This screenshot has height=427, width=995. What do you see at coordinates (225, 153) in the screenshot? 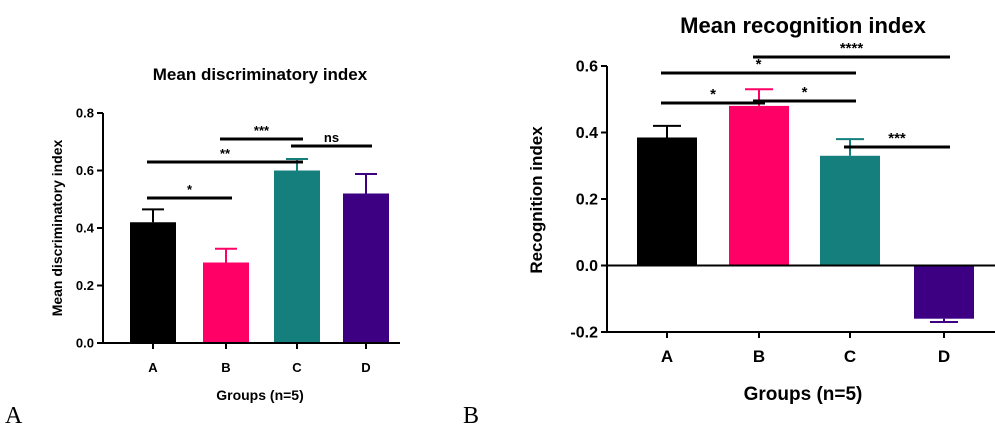
I see `significance-label-a-c: **` at bounding box center [225, 153].